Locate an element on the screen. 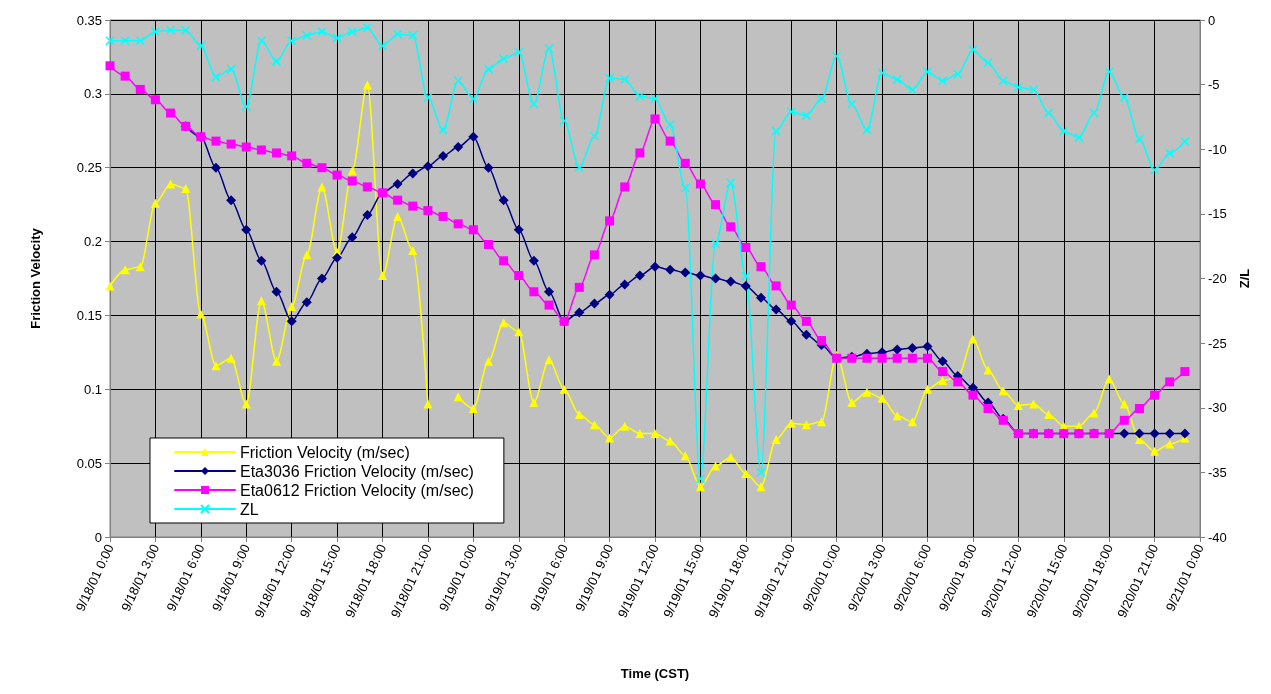 The image size is (1271, 694). y-tick-label: 0.25 is located at coordinates (89, 168).